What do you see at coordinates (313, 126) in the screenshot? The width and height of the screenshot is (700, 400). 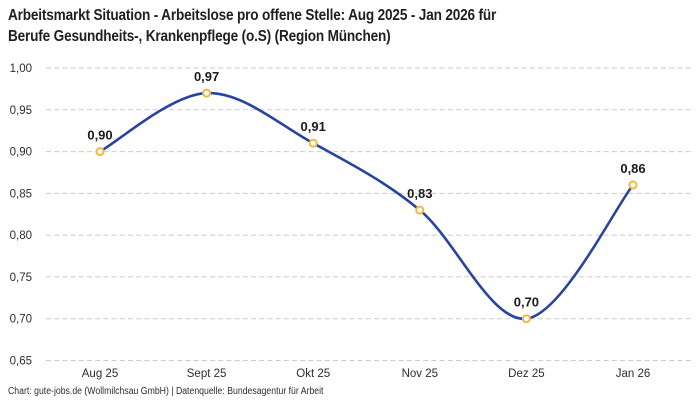 I see `data-point-label: 0,91` at bounding box center [313, 126].